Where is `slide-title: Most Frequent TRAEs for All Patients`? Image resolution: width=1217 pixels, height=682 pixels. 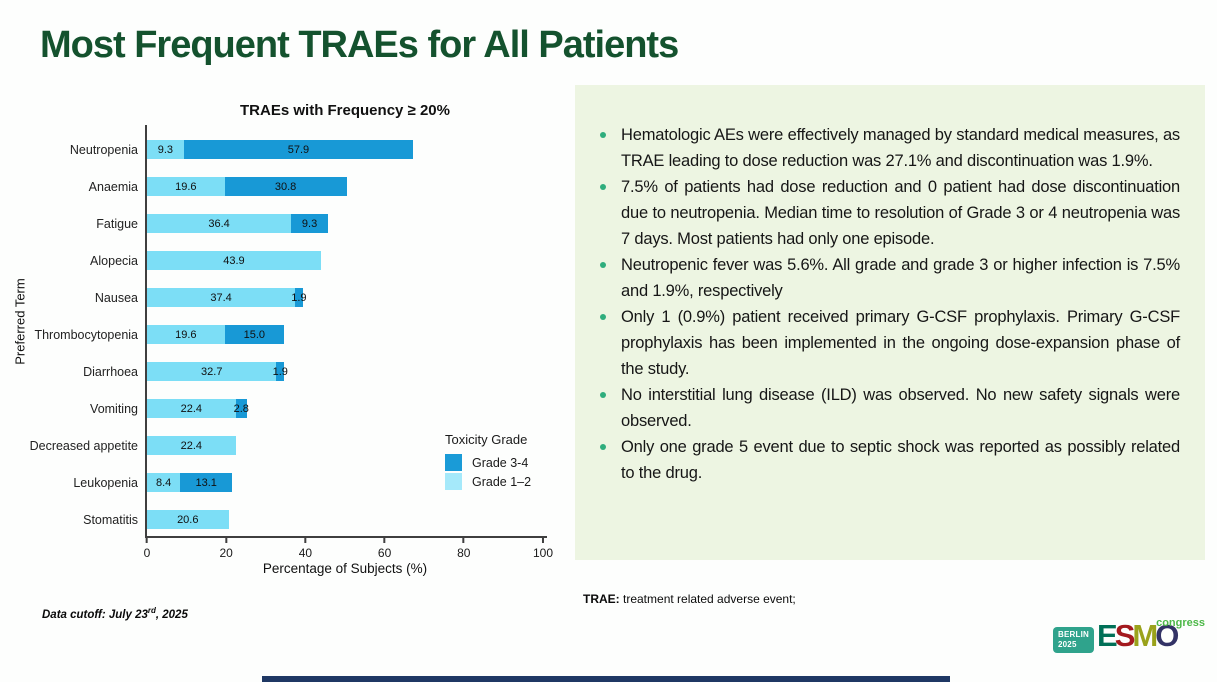
slide-title: Most Frequent TRAEs for All Patients is located at coordinates (359, 45).